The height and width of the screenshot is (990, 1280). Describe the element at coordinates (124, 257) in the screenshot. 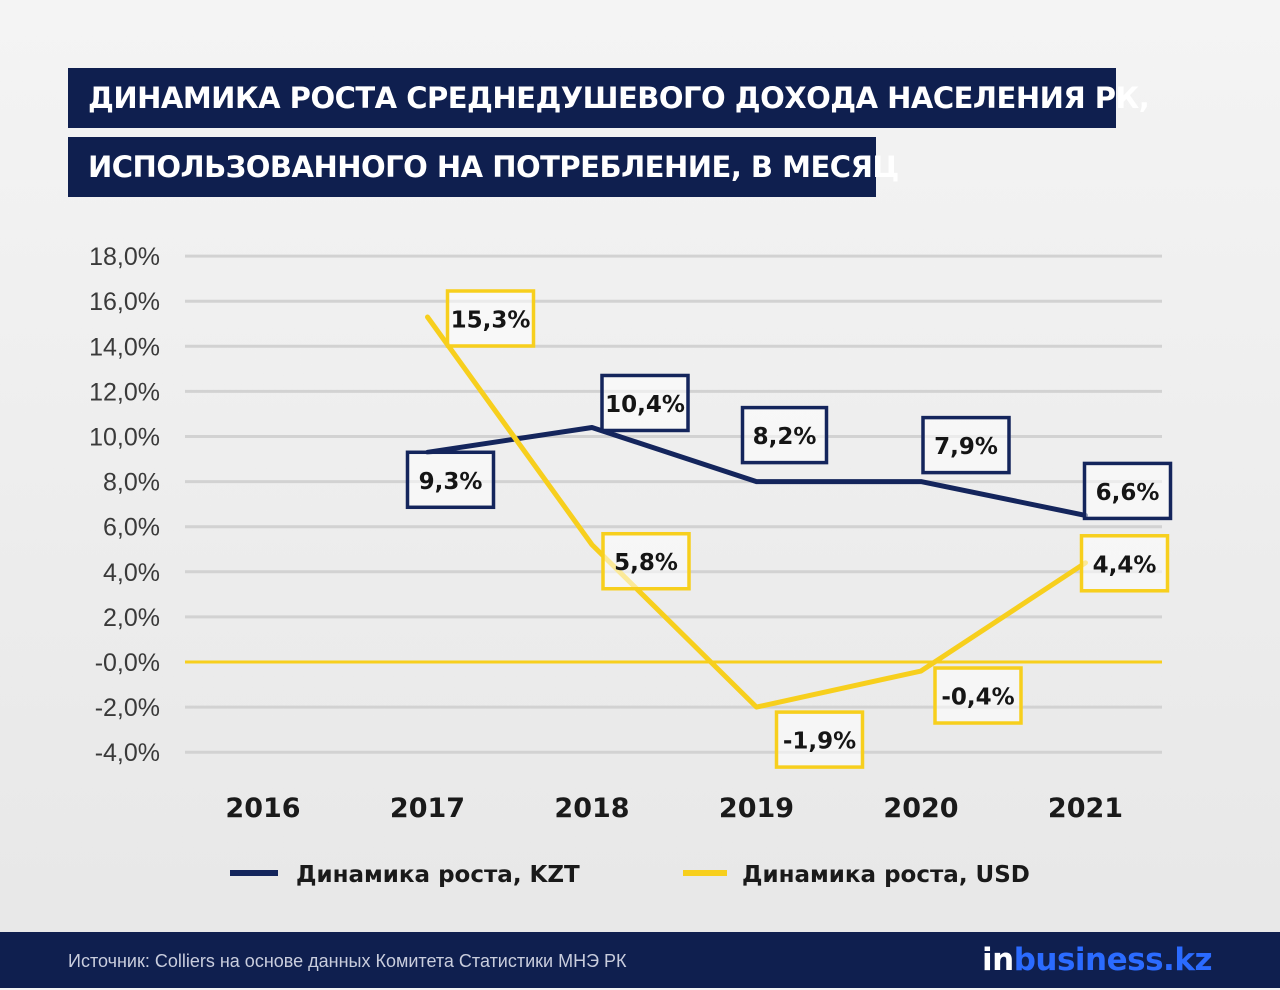

I see `y-tick-label: 18,0%` at that location.